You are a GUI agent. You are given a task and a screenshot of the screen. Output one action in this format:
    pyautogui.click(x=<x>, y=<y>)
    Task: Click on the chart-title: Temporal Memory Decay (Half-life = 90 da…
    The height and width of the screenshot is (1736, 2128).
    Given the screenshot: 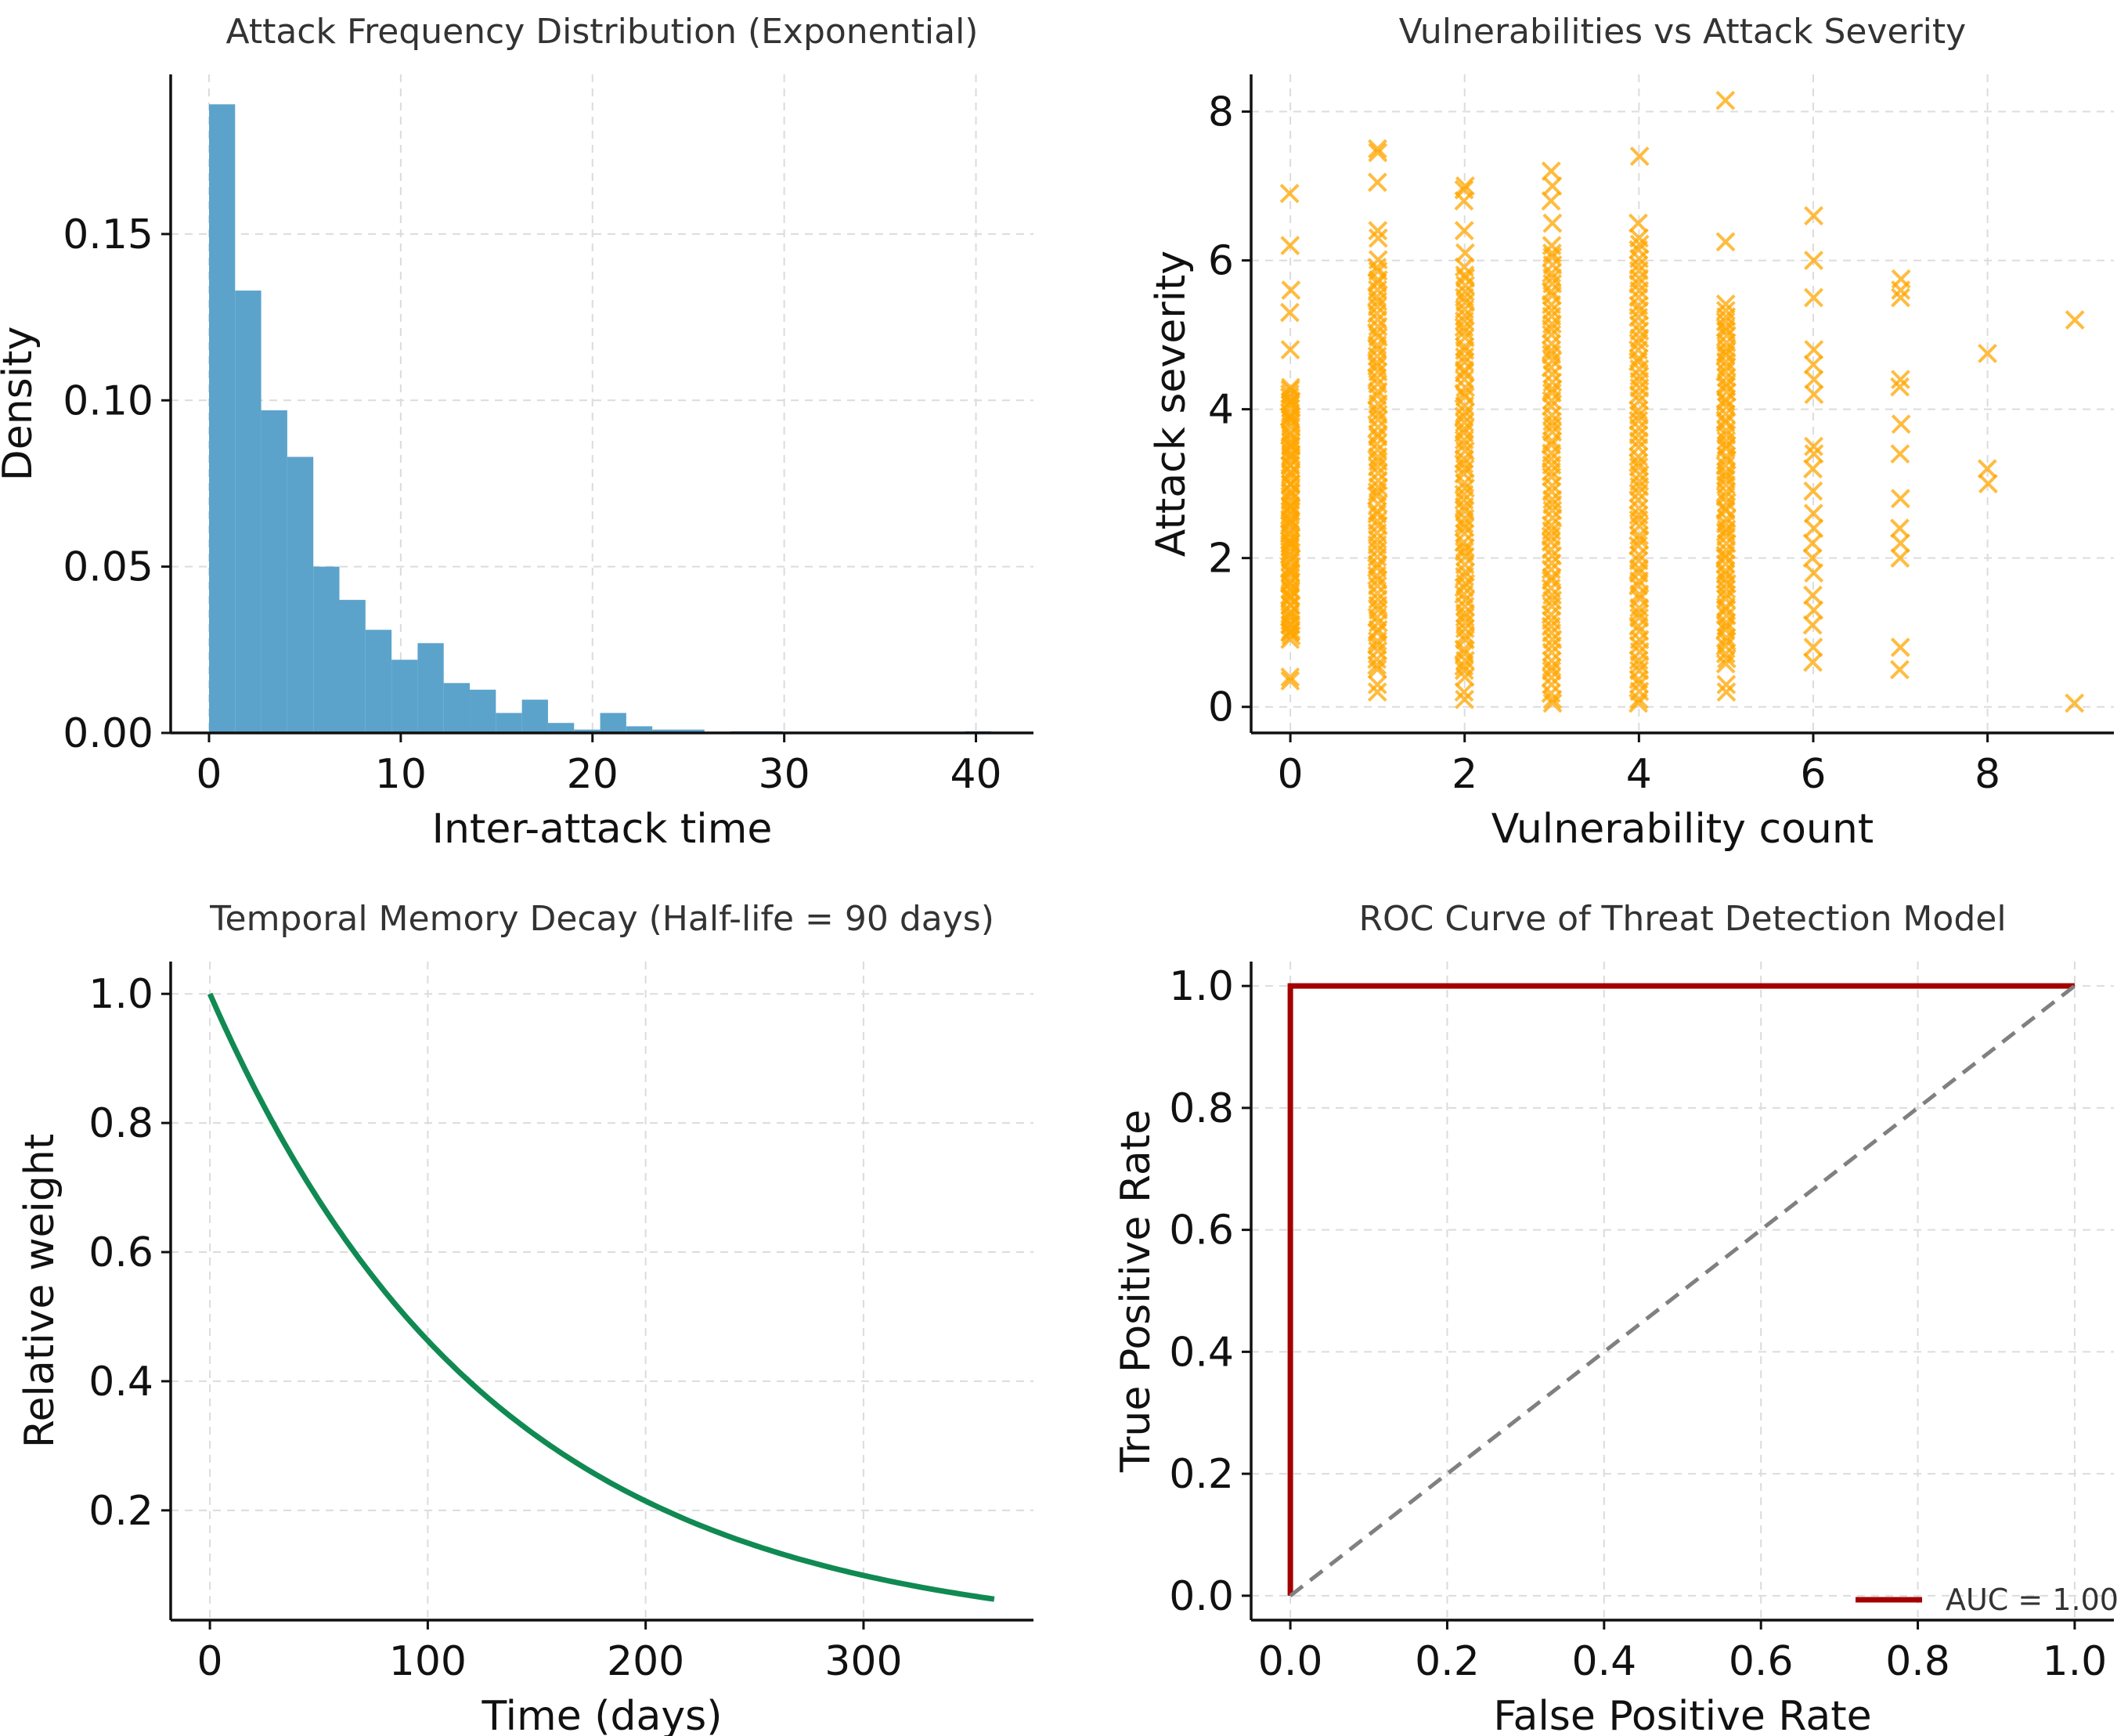 What is the action you would take?
    pyautogui.click(x=601, y=919)
    